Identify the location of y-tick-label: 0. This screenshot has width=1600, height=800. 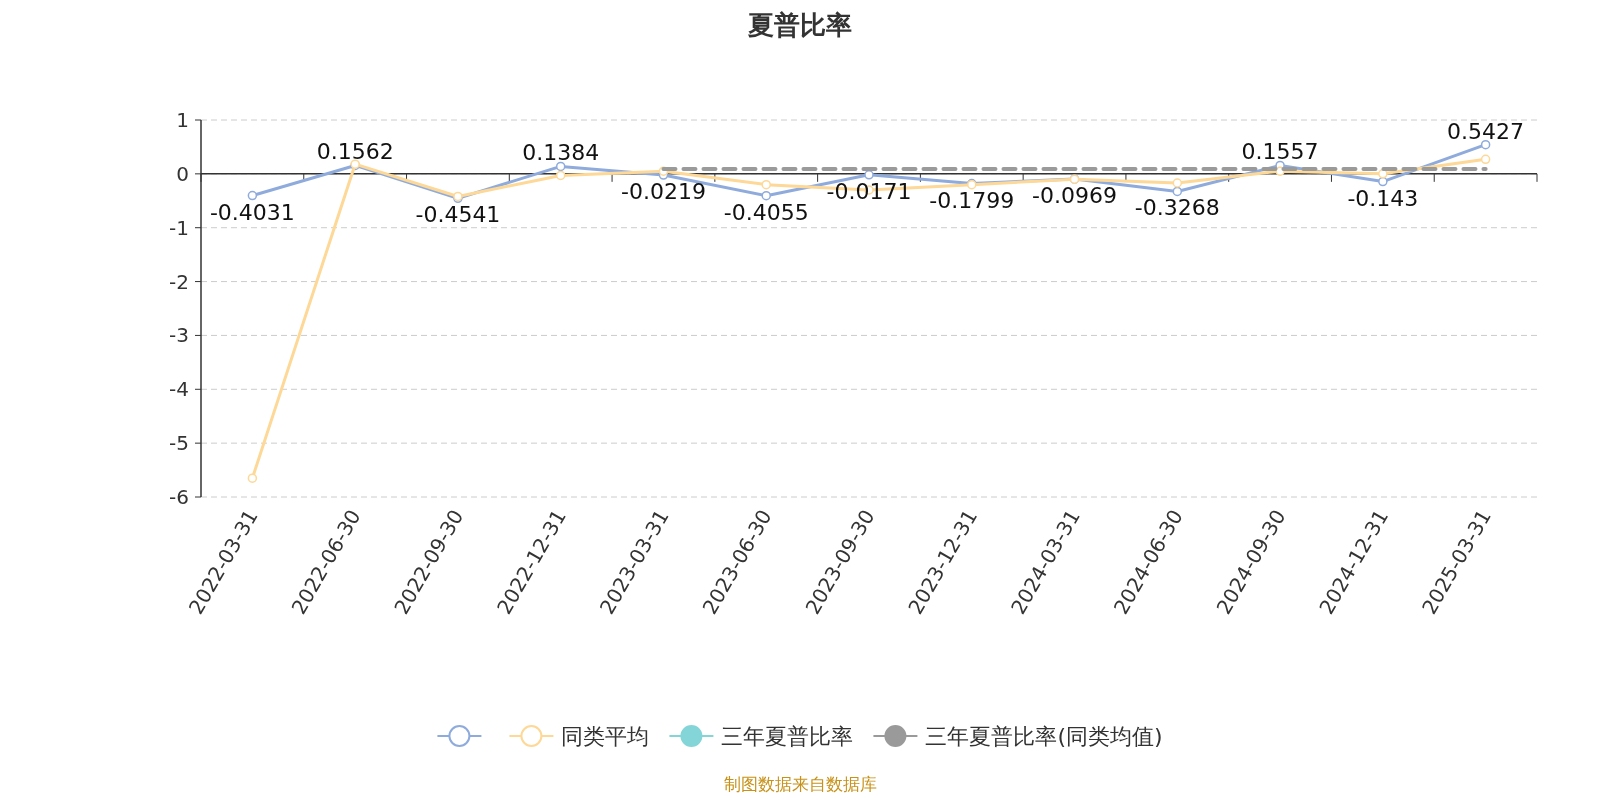
(182, 173).